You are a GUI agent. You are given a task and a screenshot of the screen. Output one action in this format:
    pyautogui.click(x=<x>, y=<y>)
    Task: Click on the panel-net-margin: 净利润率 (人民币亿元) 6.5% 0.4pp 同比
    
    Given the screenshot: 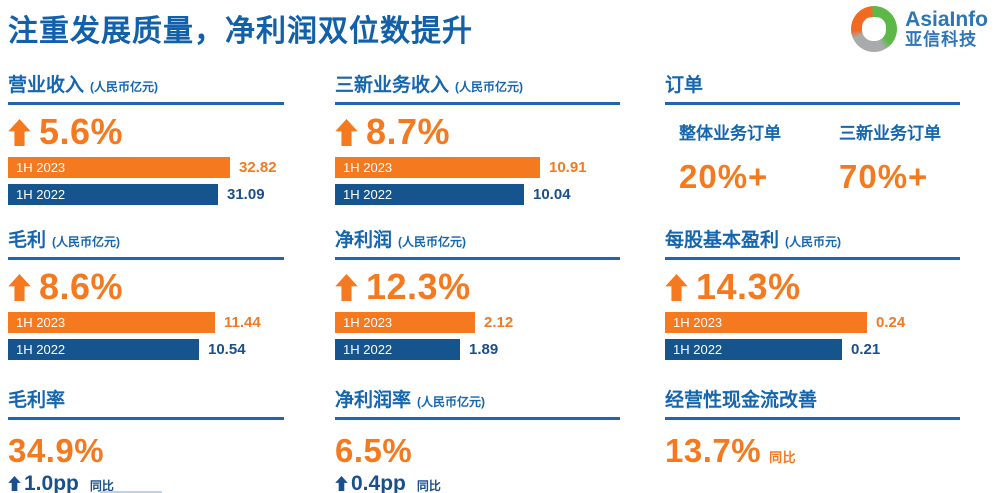 What is the action you would take?
    pyautogui.click(x=477, y=439)
    